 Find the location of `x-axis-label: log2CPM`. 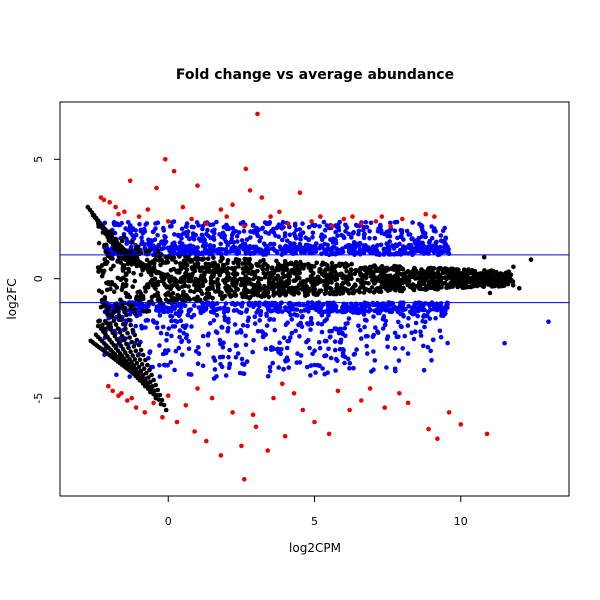

x-axis-label: log2CPM is located at coordinates (315, 548).